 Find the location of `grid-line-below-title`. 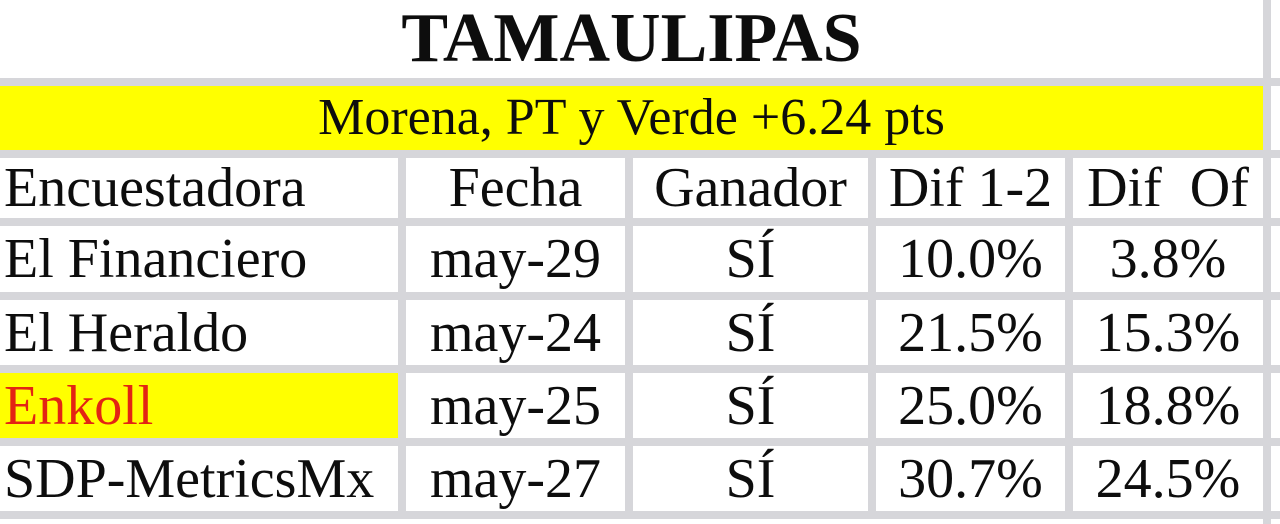

grid-line-below-title is located at coordinates (640, 82).